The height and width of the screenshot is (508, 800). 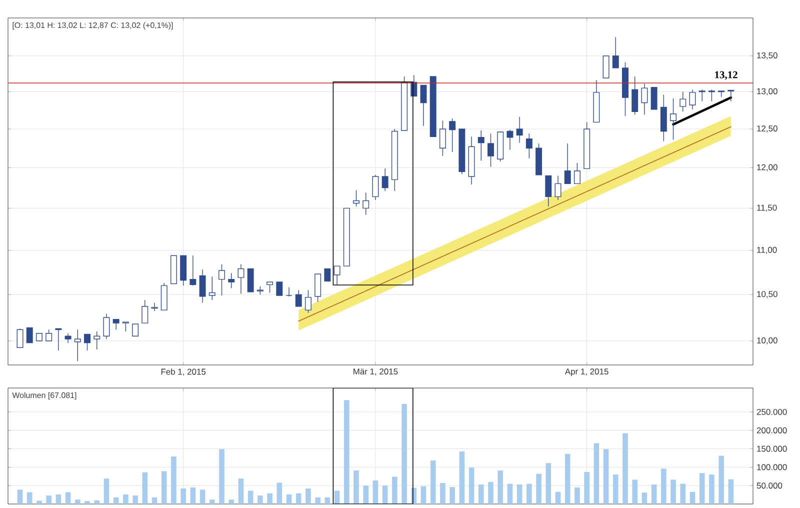 What do you see at coordinates (767, 168) in the screenshot?
I see `y-tick-label: 12,00` at bounding box center [767, 168].